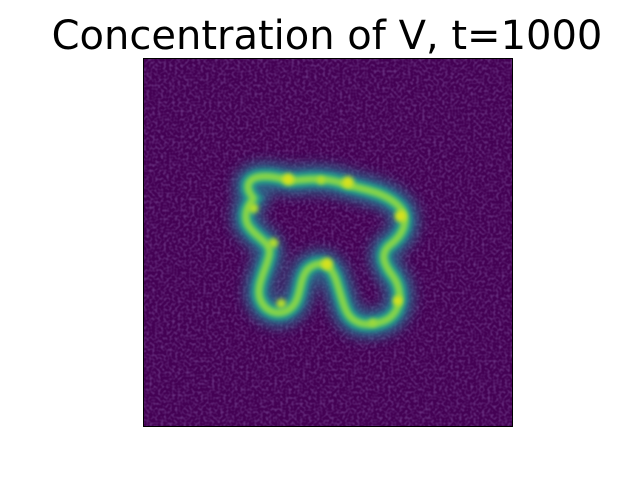  Describe the element at coordinates (327, 36) in the screenshot. I see `plot-title: Concentration of V, t=1000` at that location.